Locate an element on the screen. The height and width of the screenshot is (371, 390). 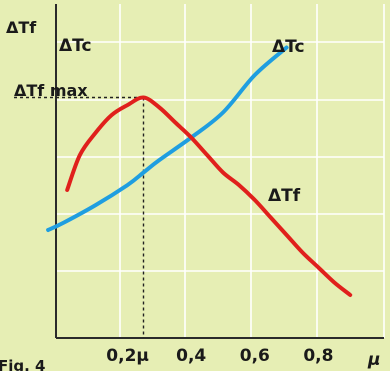
x-tick-label: 0,8 is located at coordinates (318, 356).